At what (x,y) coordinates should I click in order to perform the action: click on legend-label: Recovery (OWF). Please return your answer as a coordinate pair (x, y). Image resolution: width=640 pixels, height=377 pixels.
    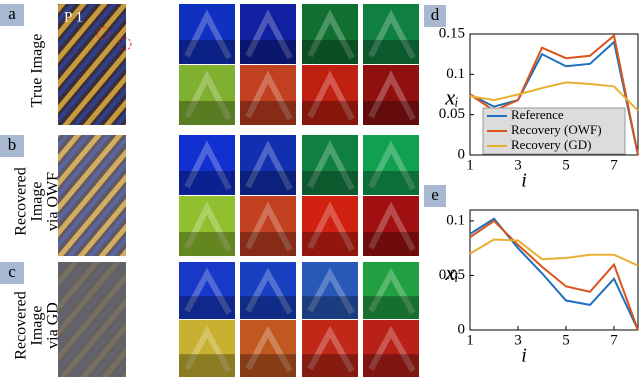
    Looking at the image, I should click on (556, 129).